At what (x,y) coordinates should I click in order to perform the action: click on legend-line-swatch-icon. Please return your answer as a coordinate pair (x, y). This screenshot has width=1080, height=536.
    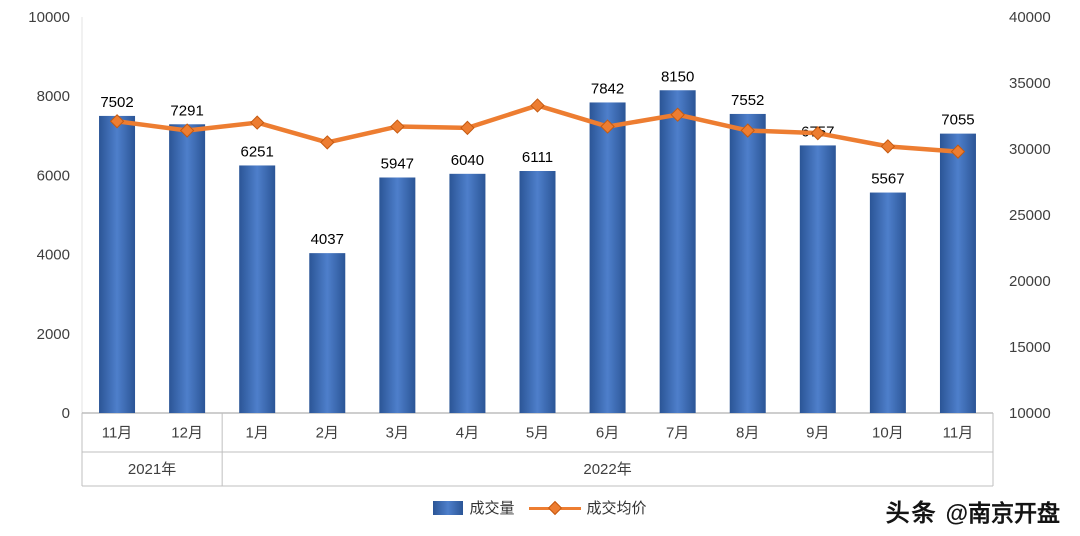
    Looking at the image, I should click on (554, 507).